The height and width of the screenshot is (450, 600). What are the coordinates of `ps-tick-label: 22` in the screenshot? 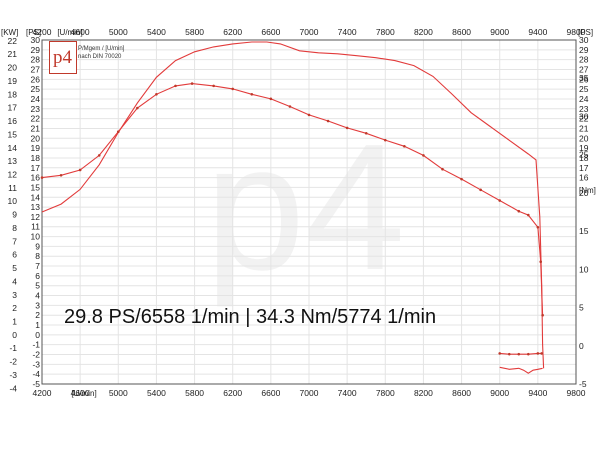 It's located at (36, 119).